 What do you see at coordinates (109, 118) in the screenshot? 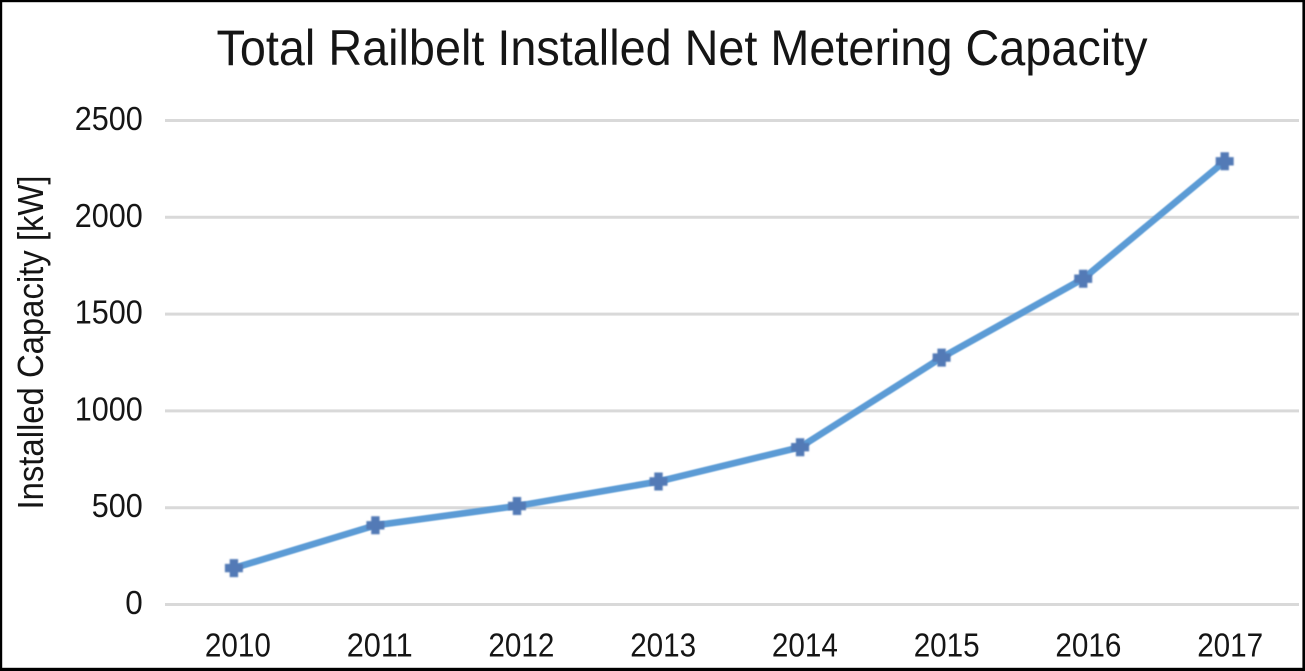
I see `svg-text: 2500` at bounding box center [109, 118].